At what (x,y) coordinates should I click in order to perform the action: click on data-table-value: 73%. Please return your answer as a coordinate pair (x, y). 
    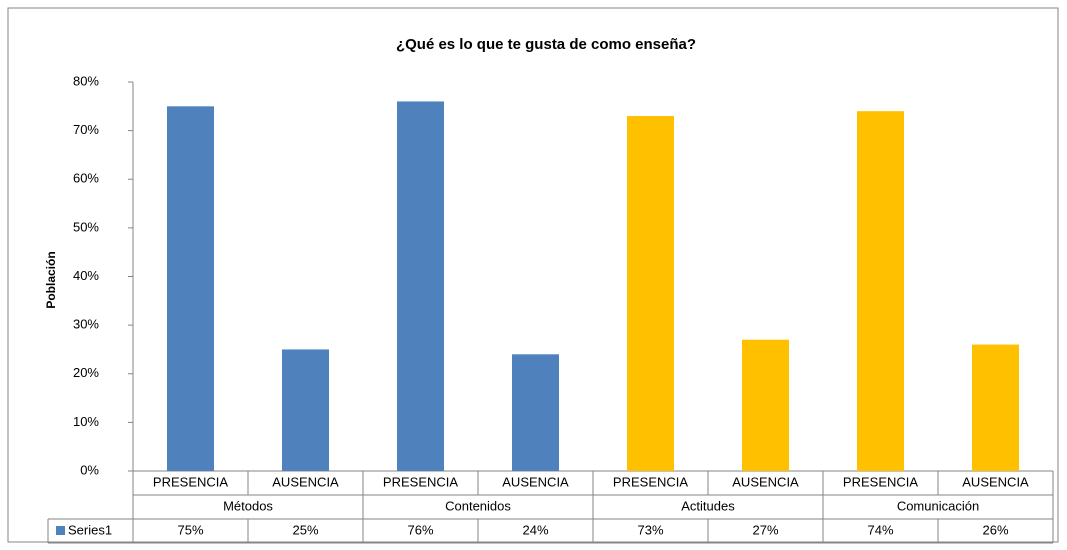
    Looking at the image, I should click on (650, 529).